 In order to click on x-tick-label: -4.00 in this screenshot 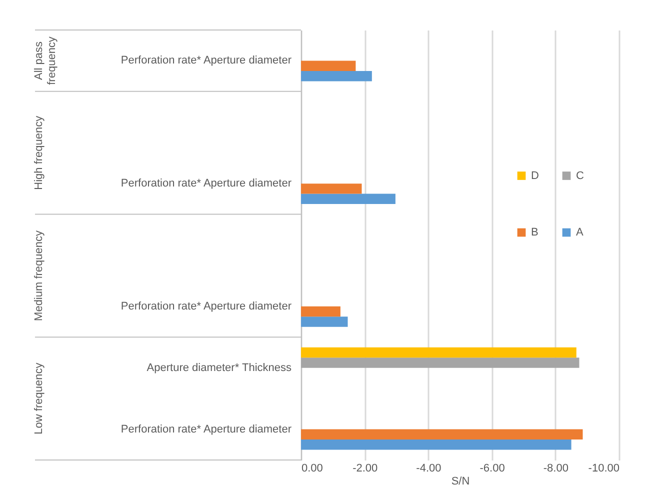, I will do `click(429, 468)`.